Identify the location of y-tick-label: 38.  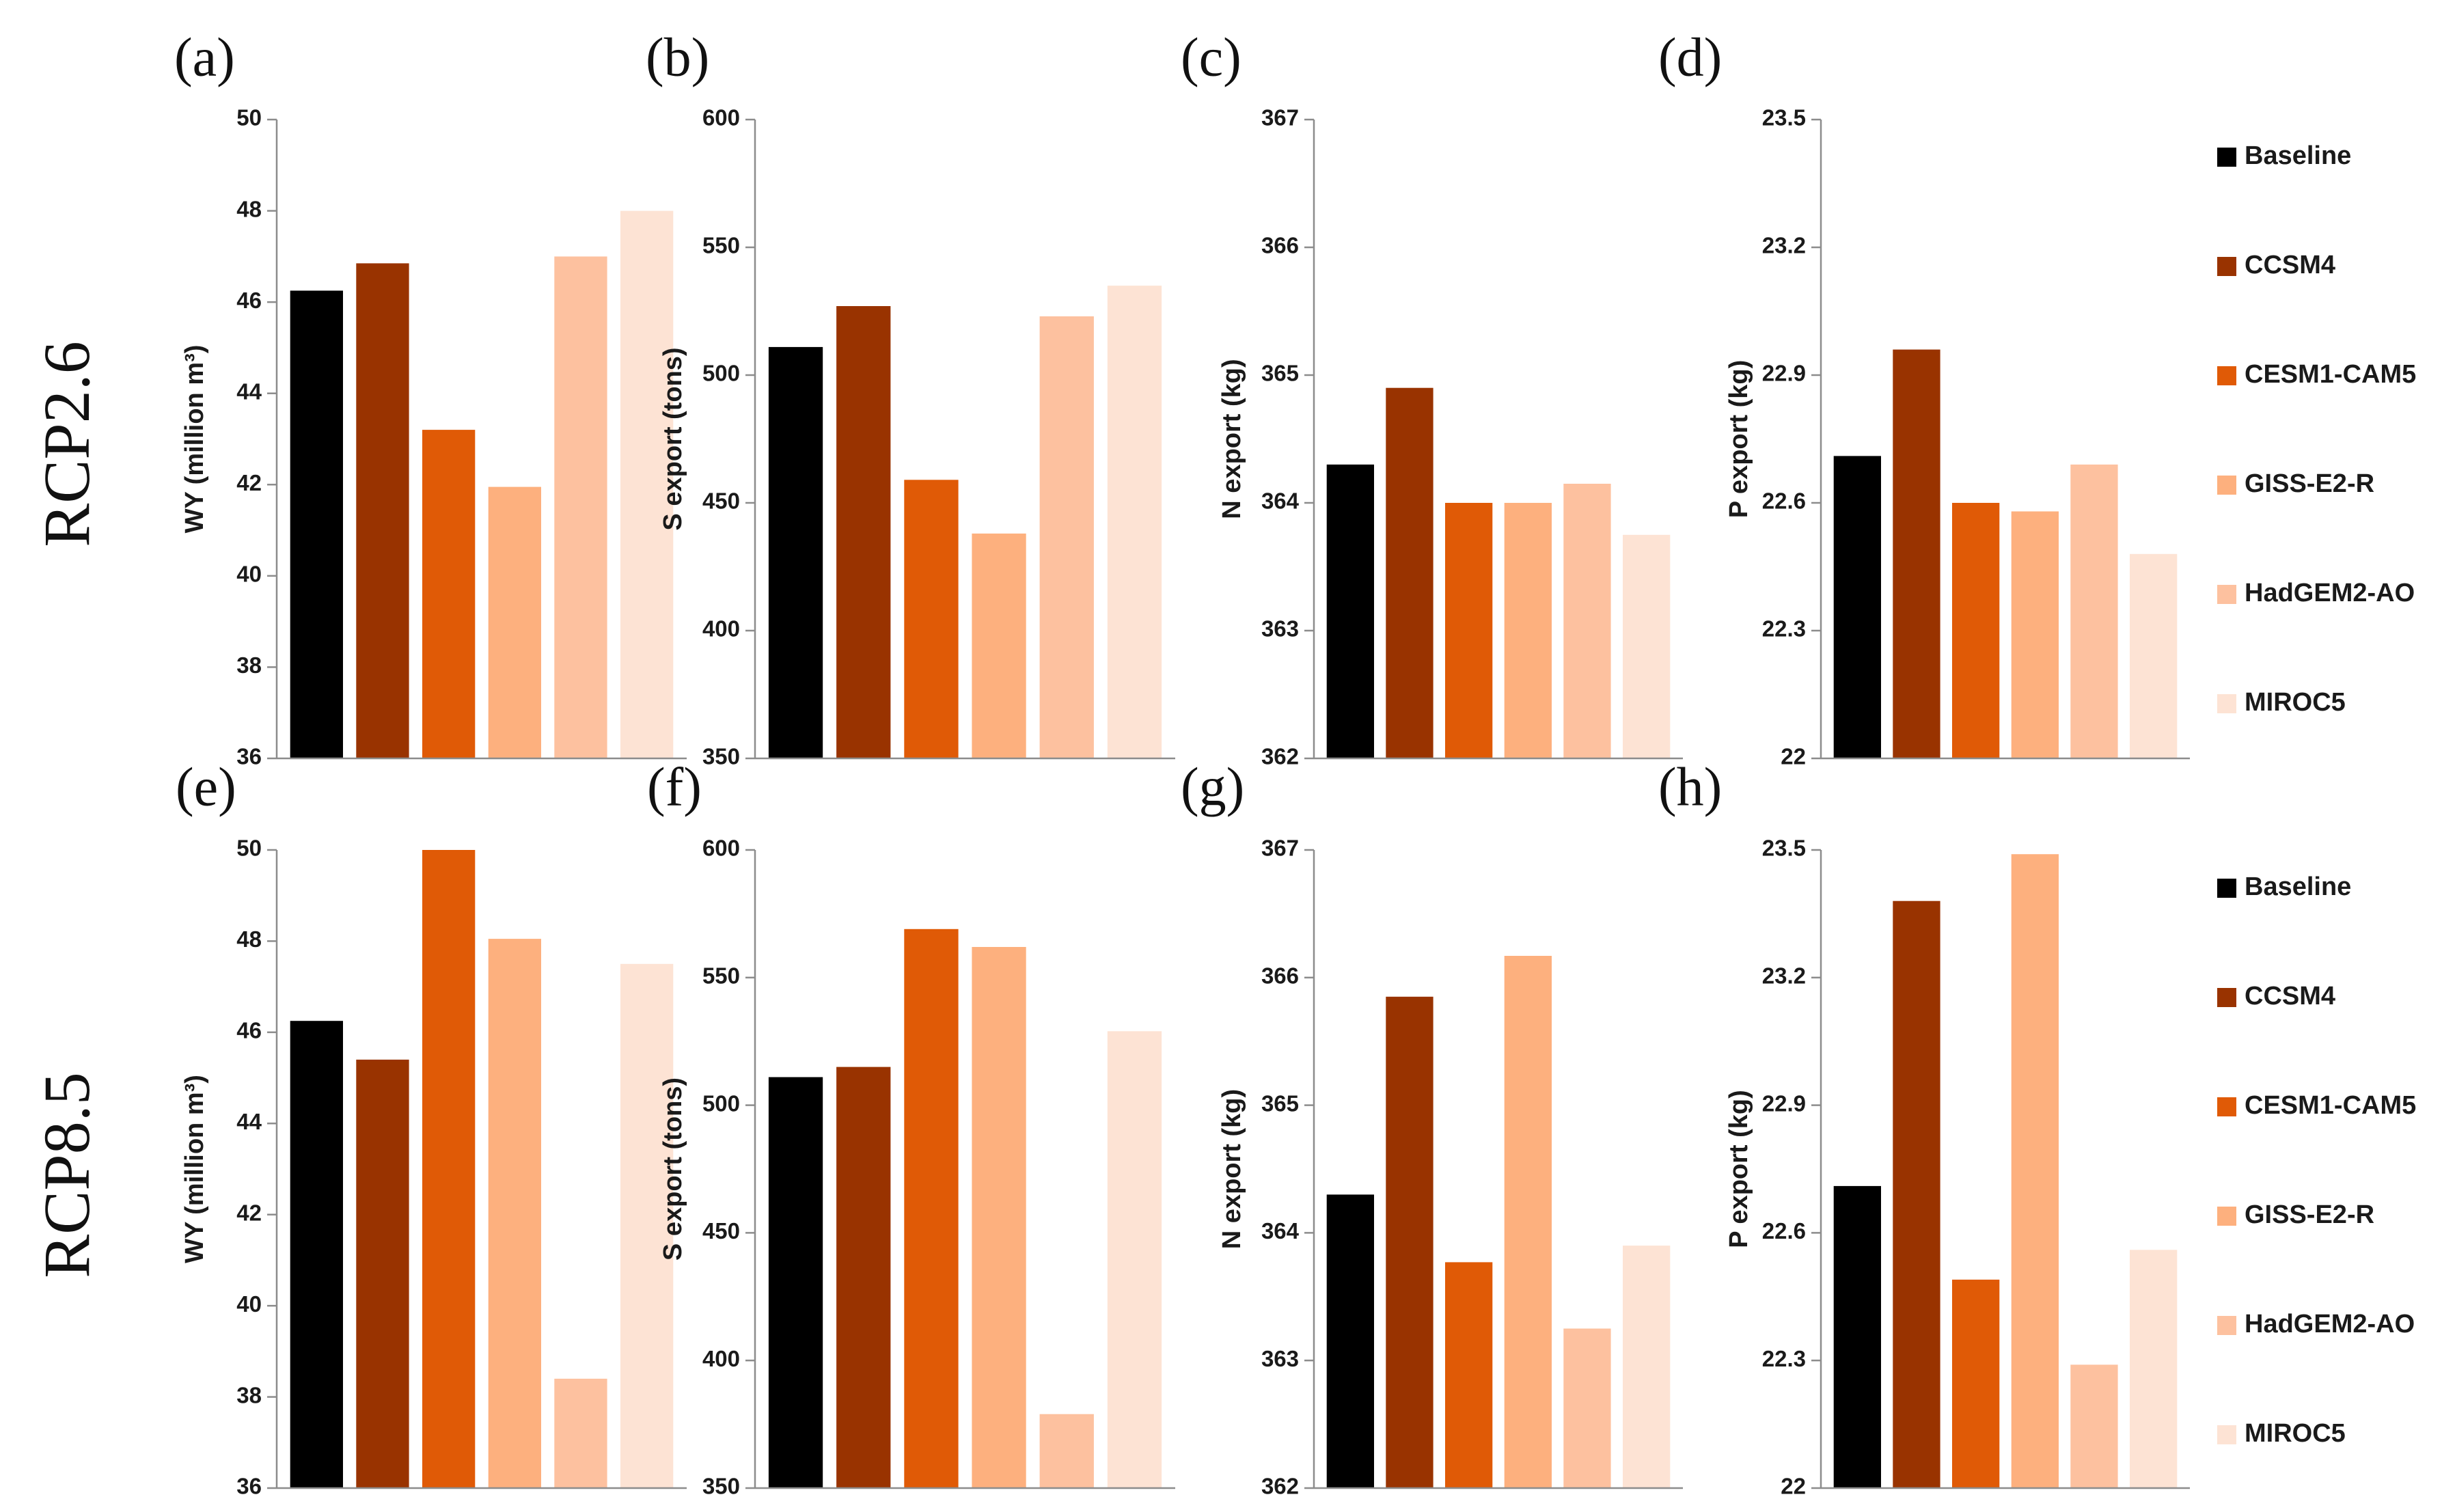
(249, 665).